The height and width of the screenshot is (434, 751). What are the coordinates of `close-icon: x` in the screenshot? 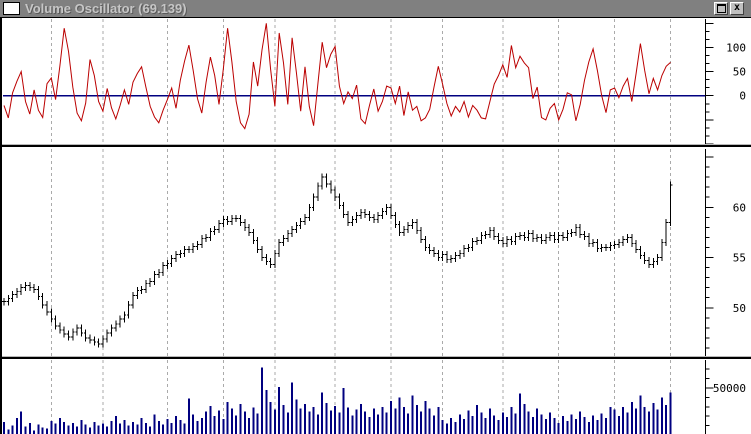 It's located at (737, 7).